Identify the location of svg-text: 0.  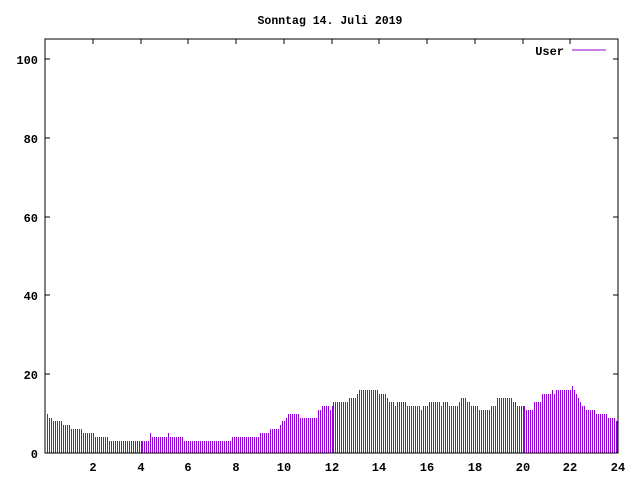
(34, 455).